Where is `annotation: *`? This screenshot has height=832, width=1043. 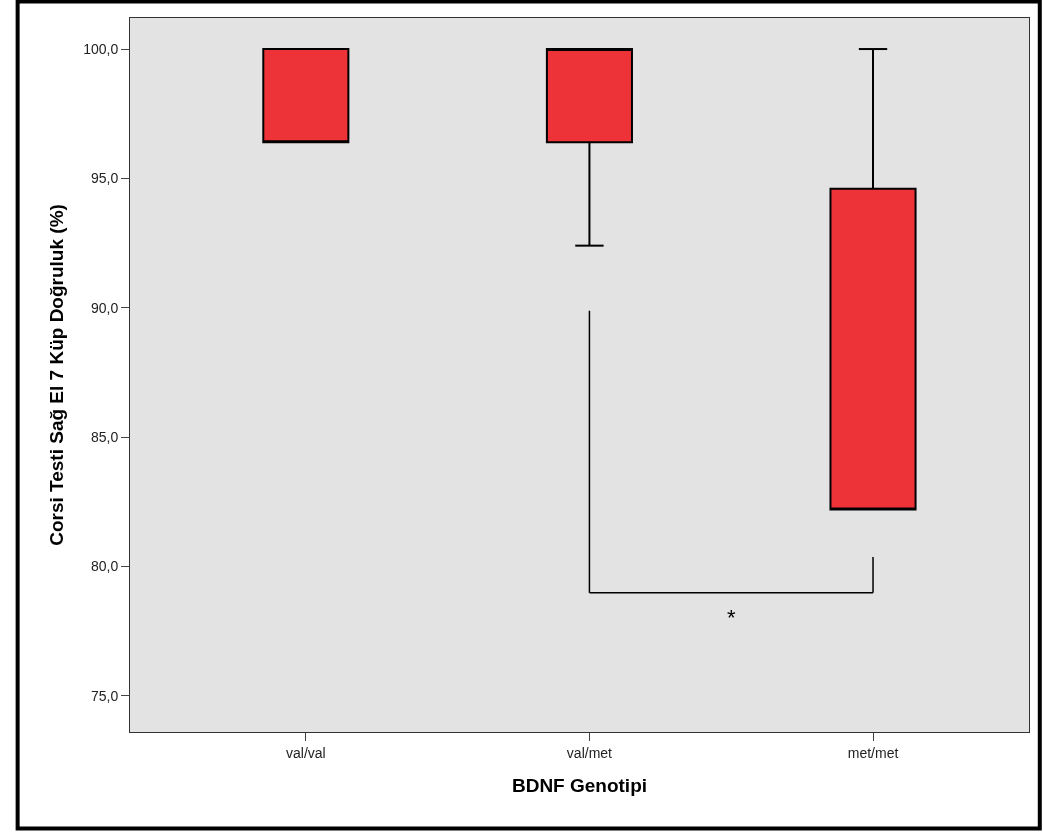
annotation: * is located at coordinates (731, 617).